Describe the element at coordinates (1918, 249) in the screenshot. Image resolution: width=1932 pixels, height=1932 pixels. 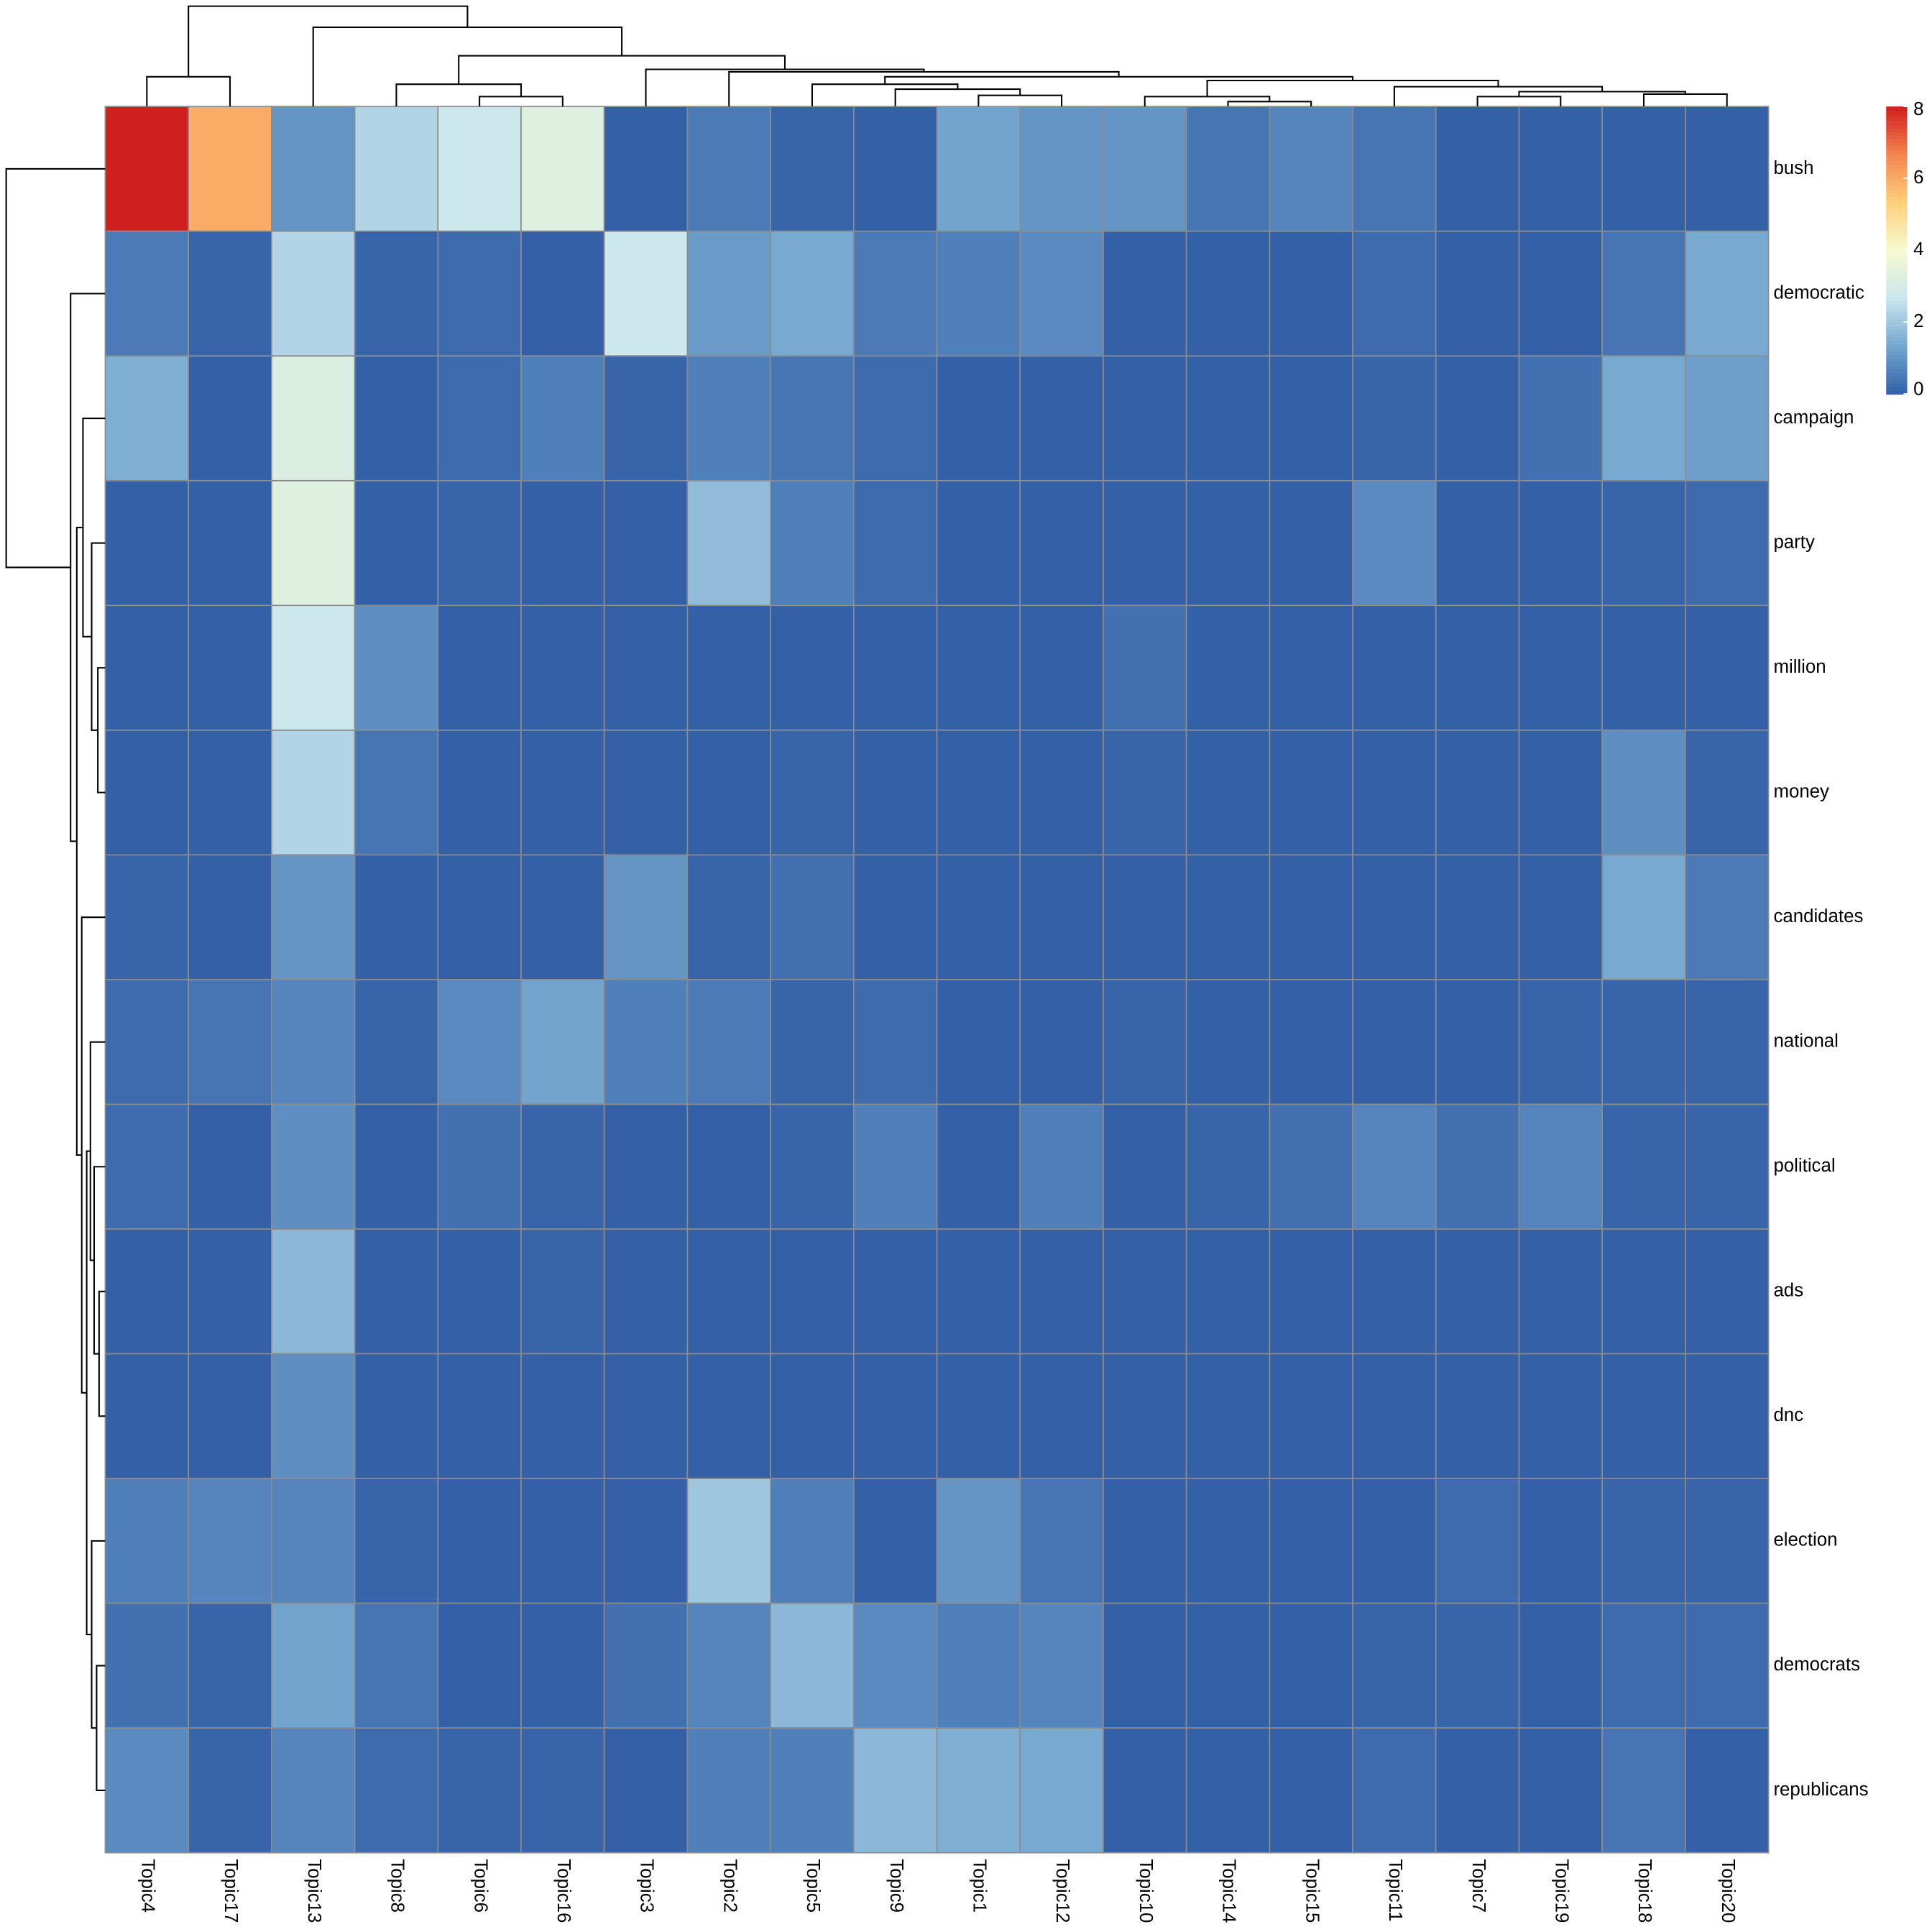
I see `colorbar-tick-label: 4` at that location.